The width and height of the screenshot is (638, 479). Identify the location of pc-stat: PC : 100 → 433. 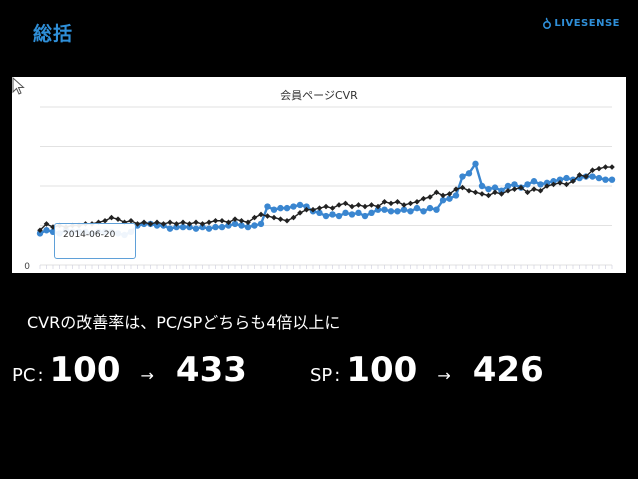
(129, 370).